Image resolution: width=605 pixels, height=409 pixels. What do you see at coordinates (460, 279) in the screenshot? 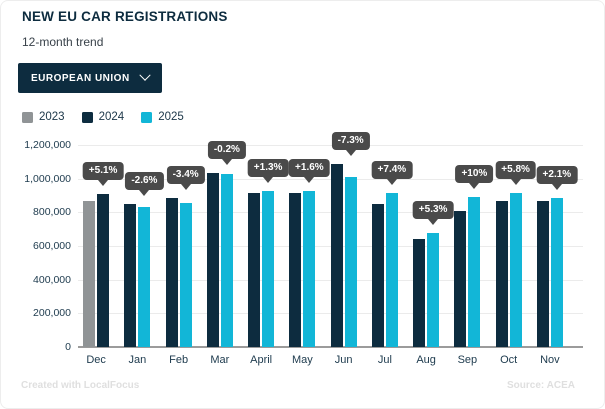
I see `bar-sep-2024` at bounding box center [460, 279].